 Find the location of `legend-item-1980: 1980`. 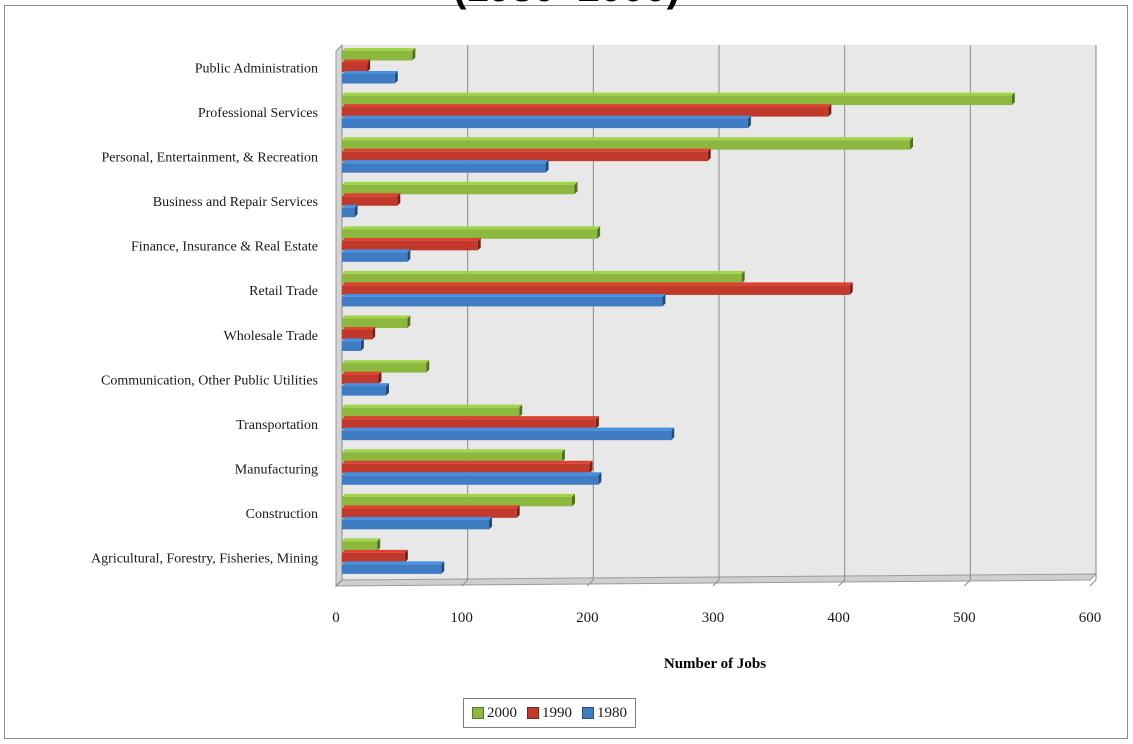

legend-item-1980: 1980 is located at coordinates (604, 713).